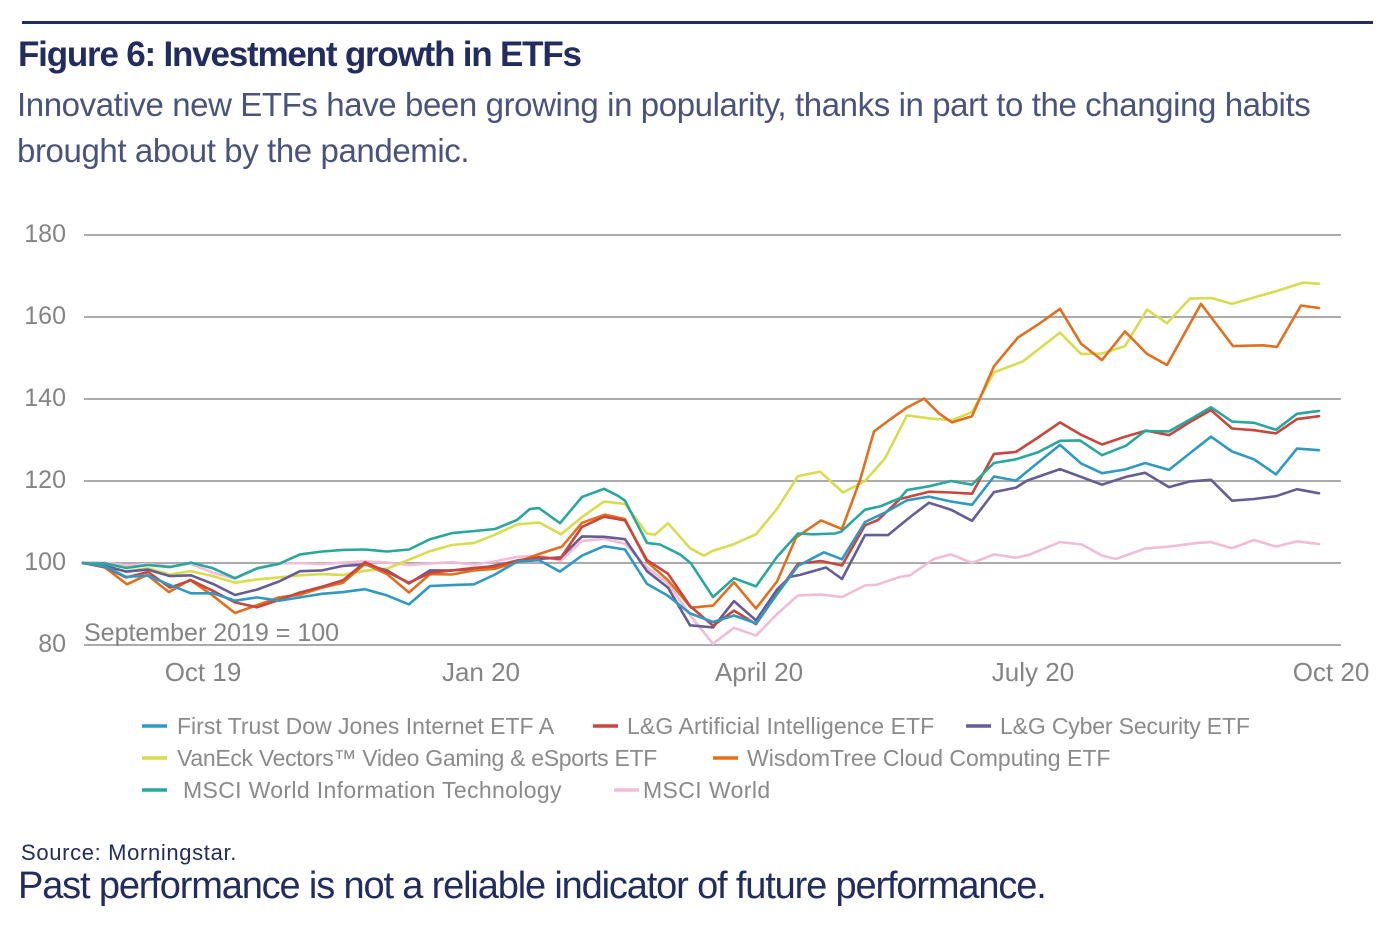 This screenshot has height=935, width=1400. Describe the element at coordinates (366, 726) in the screenshot. I see `svg-text:First Trust Dow Jones Internet: First Trust Dow Jones Internet ETF A` at that location.